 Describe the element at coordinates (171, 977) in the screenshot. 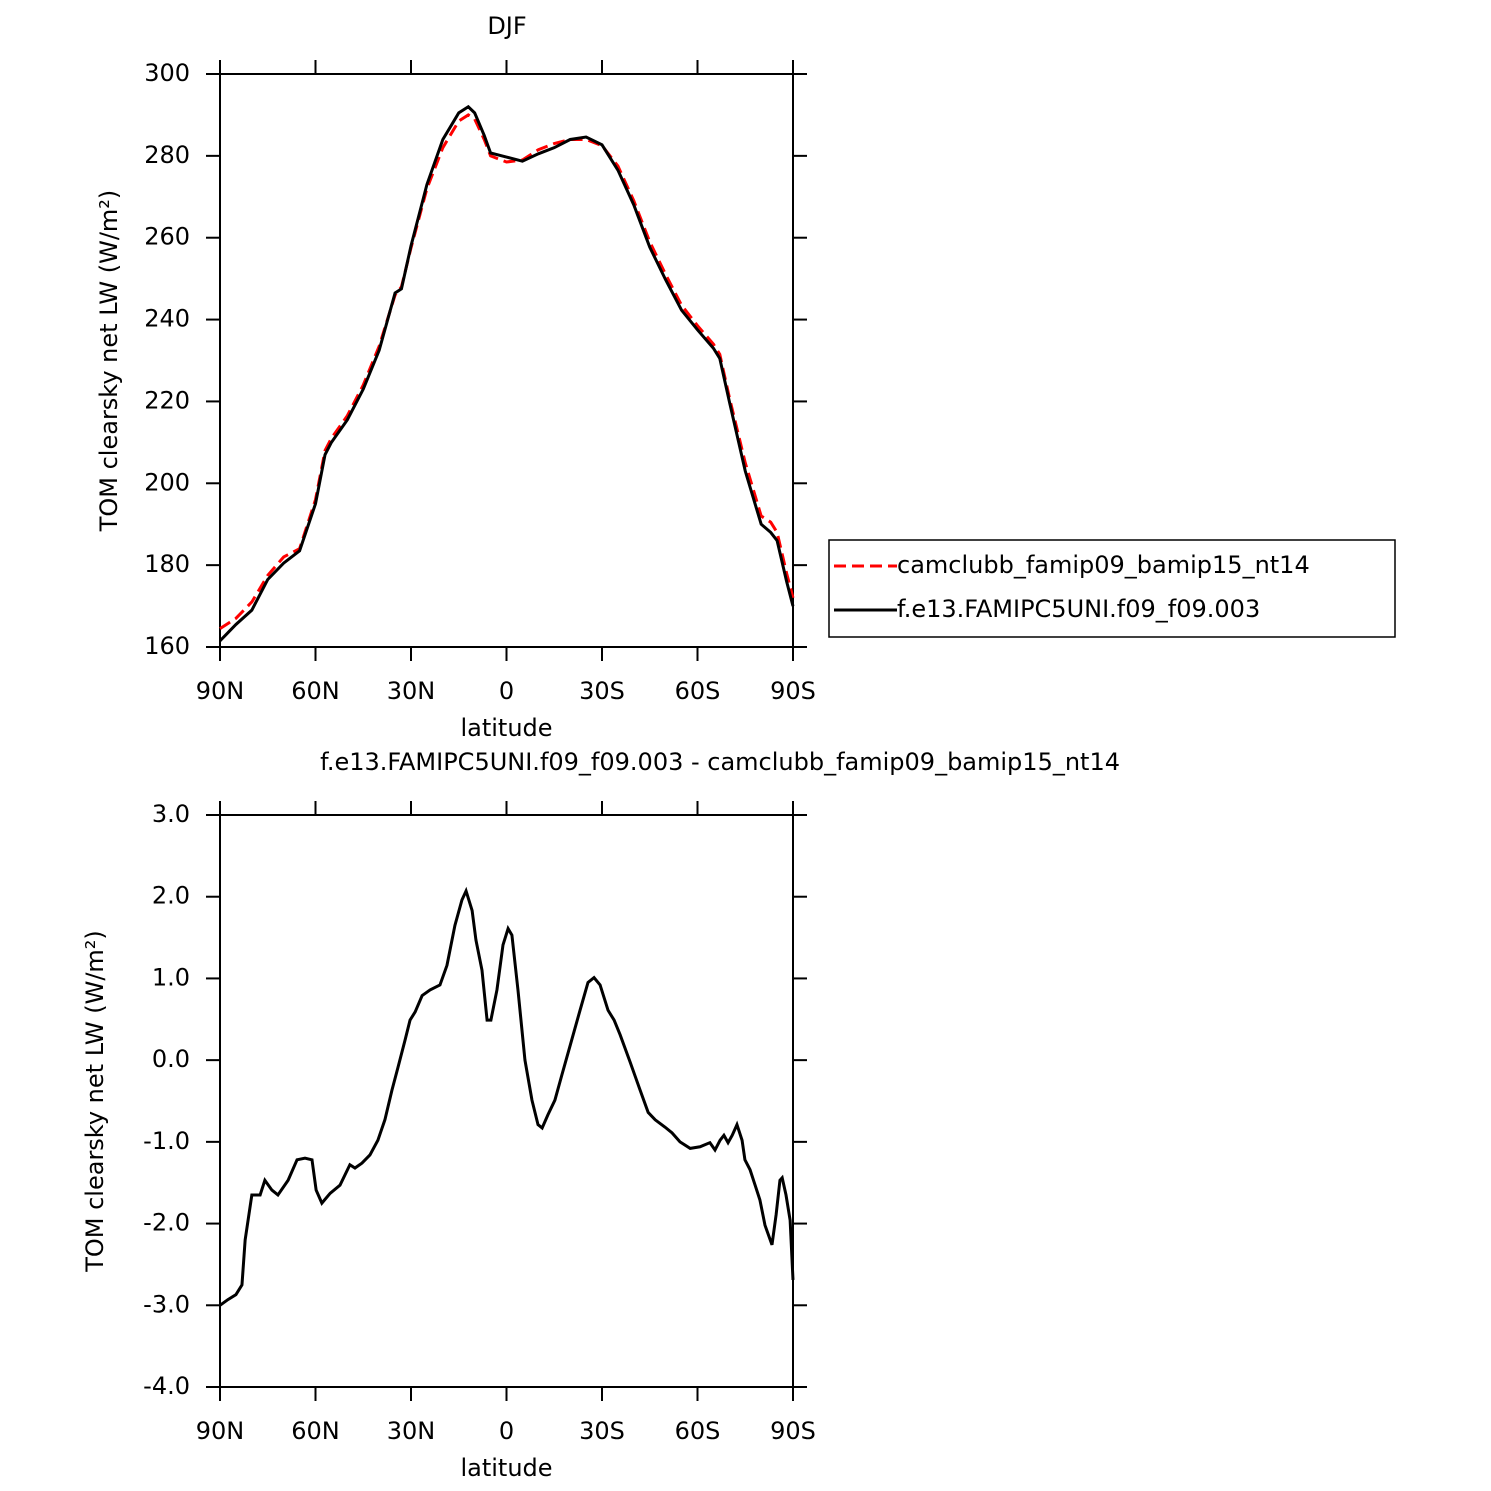

I see `y-tick-label: 1.0` at that location.